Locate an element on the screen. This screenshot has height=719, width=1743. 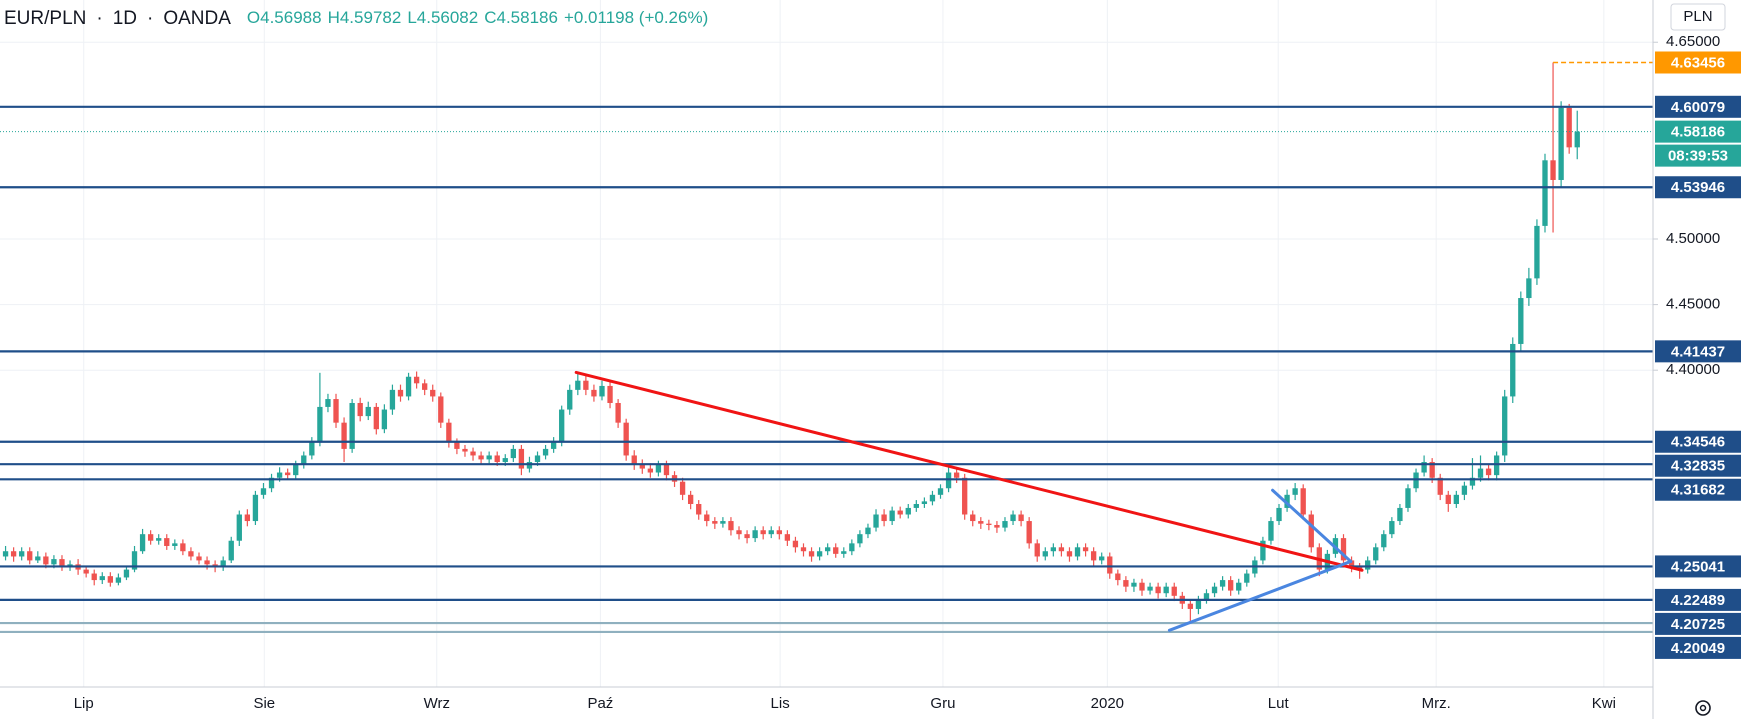
x-tick-label: Kwi is located at coordinates (1604, 703).